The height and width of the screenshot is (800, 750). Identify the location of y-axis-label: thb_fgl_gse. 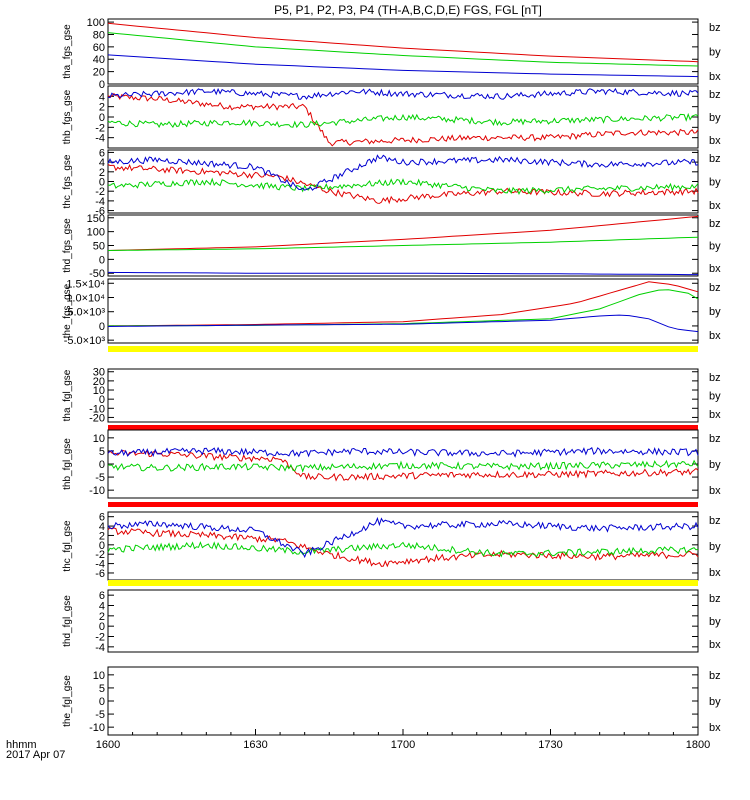
(67, 464).